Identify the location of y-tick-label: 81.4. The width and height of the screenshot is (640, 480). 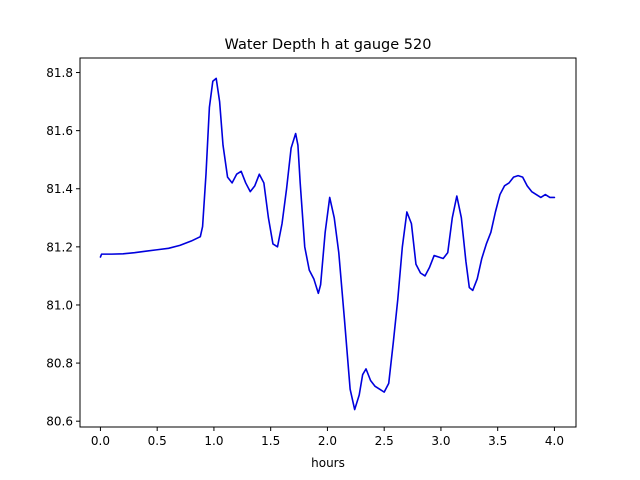
(59, 189).